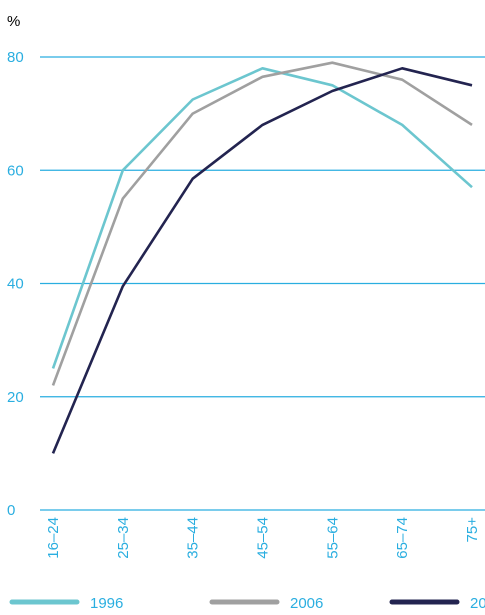 The width and height of the screenshot is (485, 615). Describe the element at coordinates (15, 397) in the screenshot. I see `y-tick-label: 20` at that location.